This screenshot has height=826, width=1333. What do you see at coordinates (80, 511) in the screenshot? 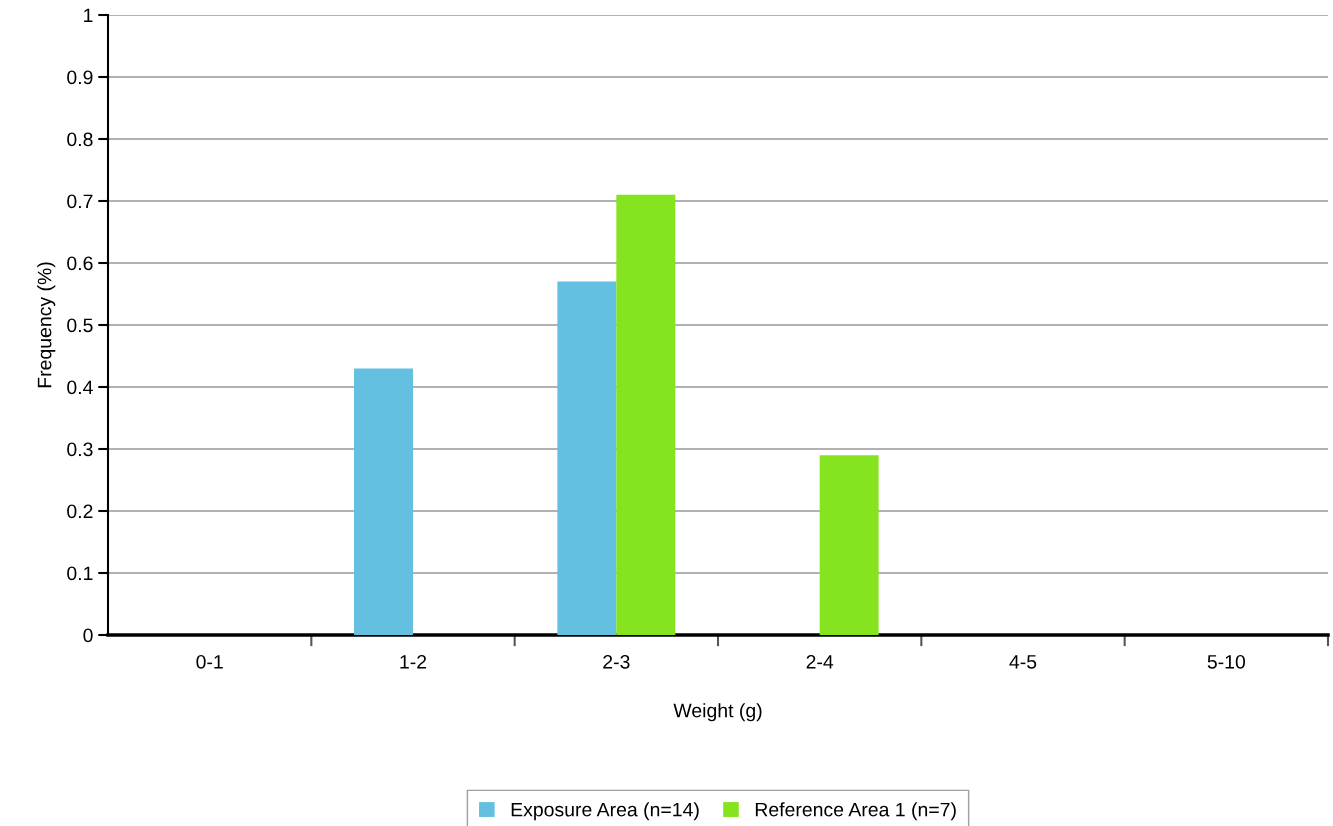
I see `y-tick-label: 0.2` at bounding box center [80, 511].